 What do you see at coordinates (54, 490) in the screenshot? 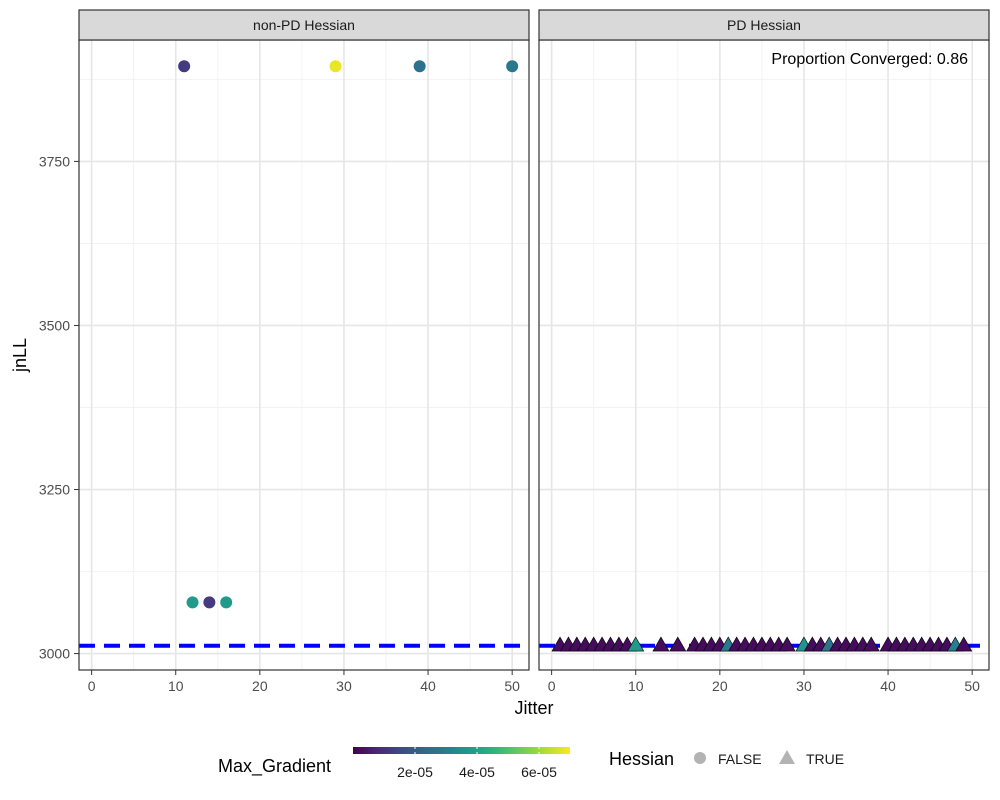
I see `y-tick-label: 3250` at bounding box center [54, 490].